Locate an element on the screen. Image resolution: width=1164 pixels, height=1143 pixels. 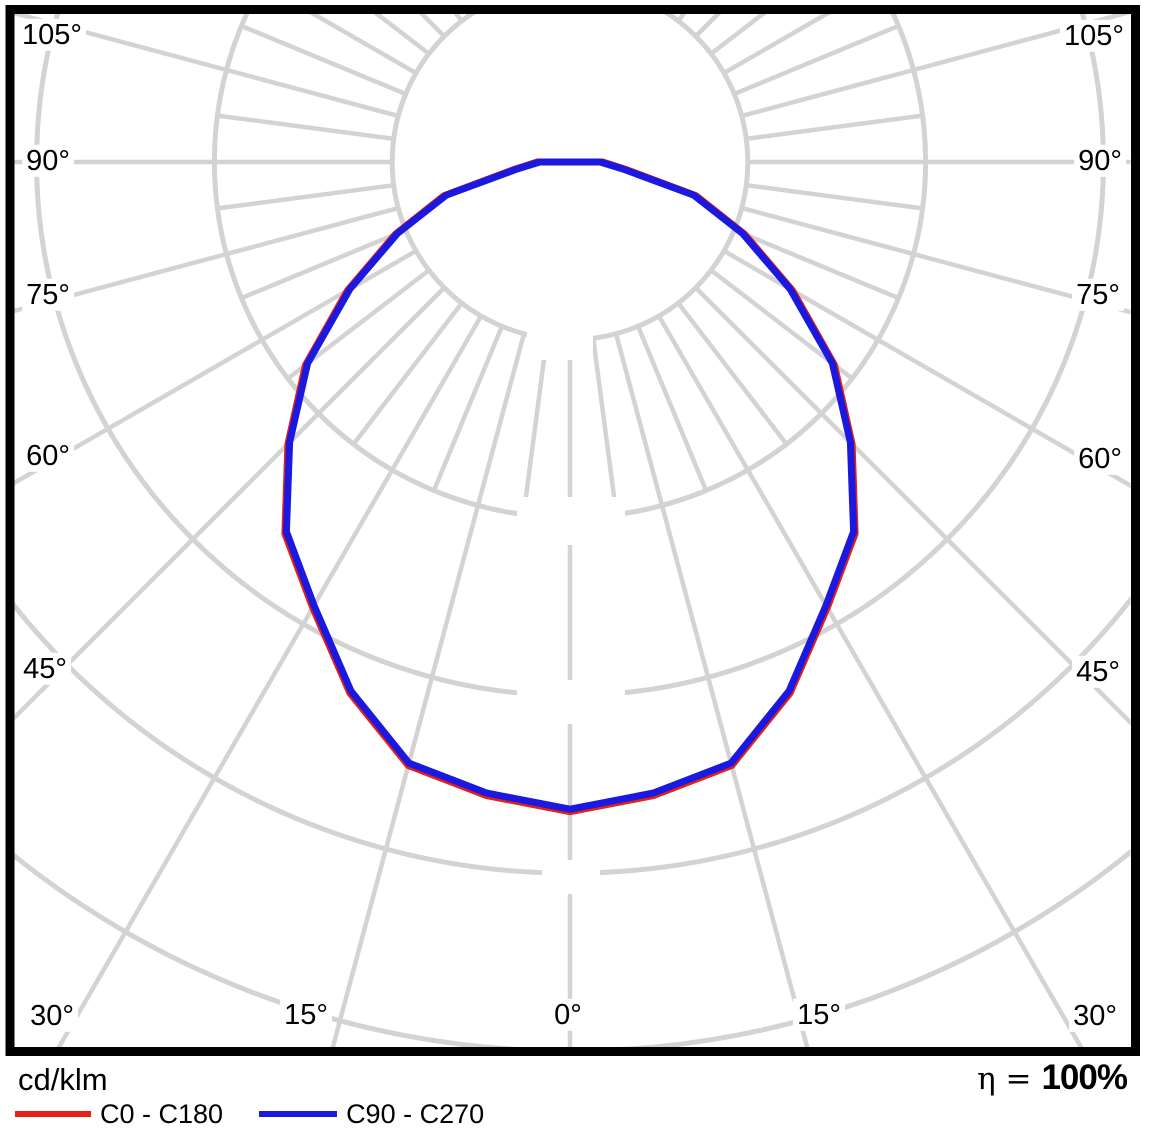
legend-label-c90-c270: C90 - C270 is located at coordinates (415, 1113).